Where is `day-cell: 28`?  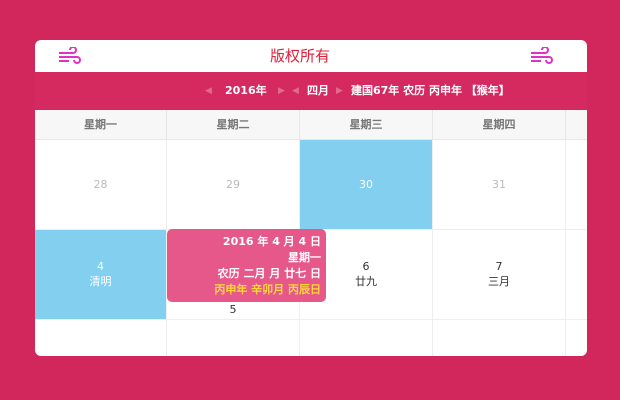 day-cell: 28 is located at coordinates (101, 185).